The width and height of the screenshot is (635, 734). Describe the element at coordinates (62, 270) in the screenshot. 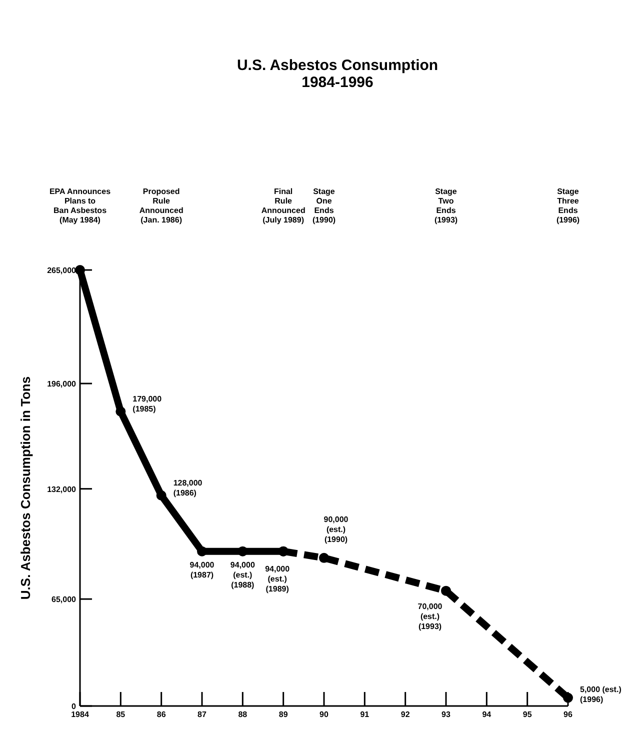

I see `y-tick-label: 265,000` at that location.